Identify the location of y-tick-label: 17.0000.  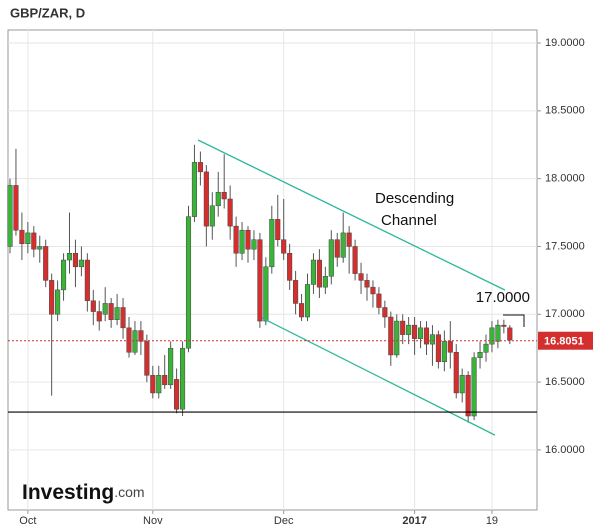
(565, 314).